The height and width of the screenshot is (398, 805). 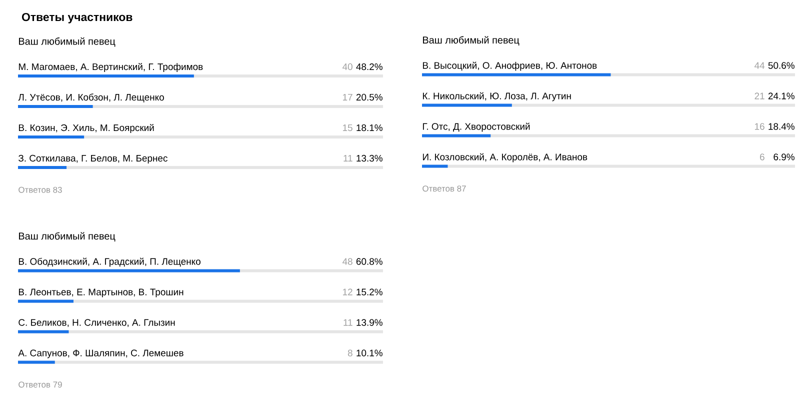 What do you see at coordinates (781, 65) in the screenshot?
I see `data-label: 50.6%` at bounding box center [781, 65].